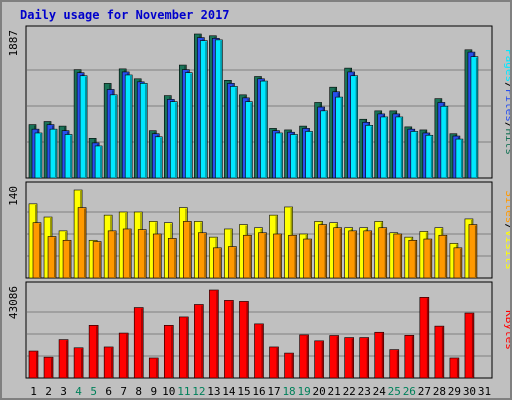 This screenshot has width=512, height=400. I want to click on x-tick-label: 28, so click(439, 391).